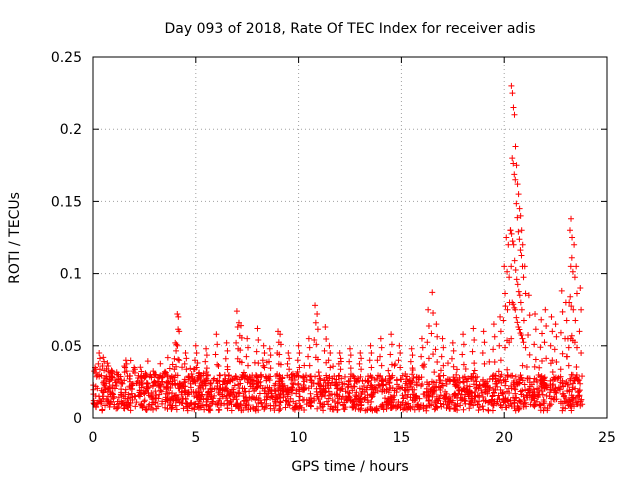 The image size is (640, 480). Describe the element at coordinates (66, 202) in the screenshot. I see `y-tick-label: 0.15` at that location.